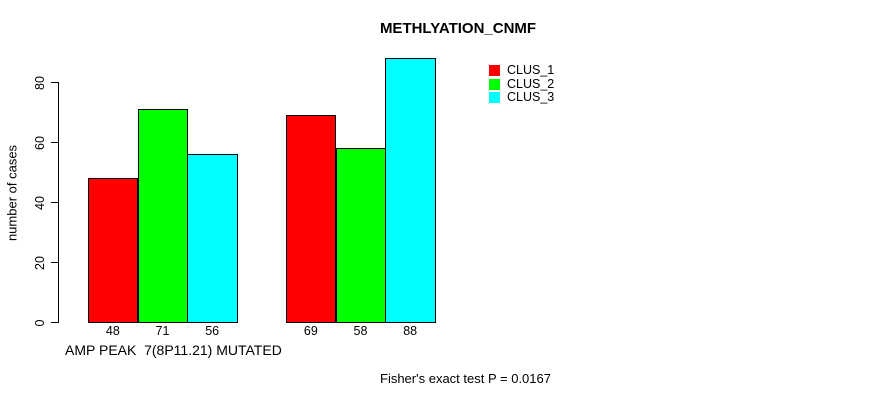 The height and width of the screenshot is (400, 890). I want to click on legend: CLUS_1 CLUS_2 CLUS_3, so click(522, 84).